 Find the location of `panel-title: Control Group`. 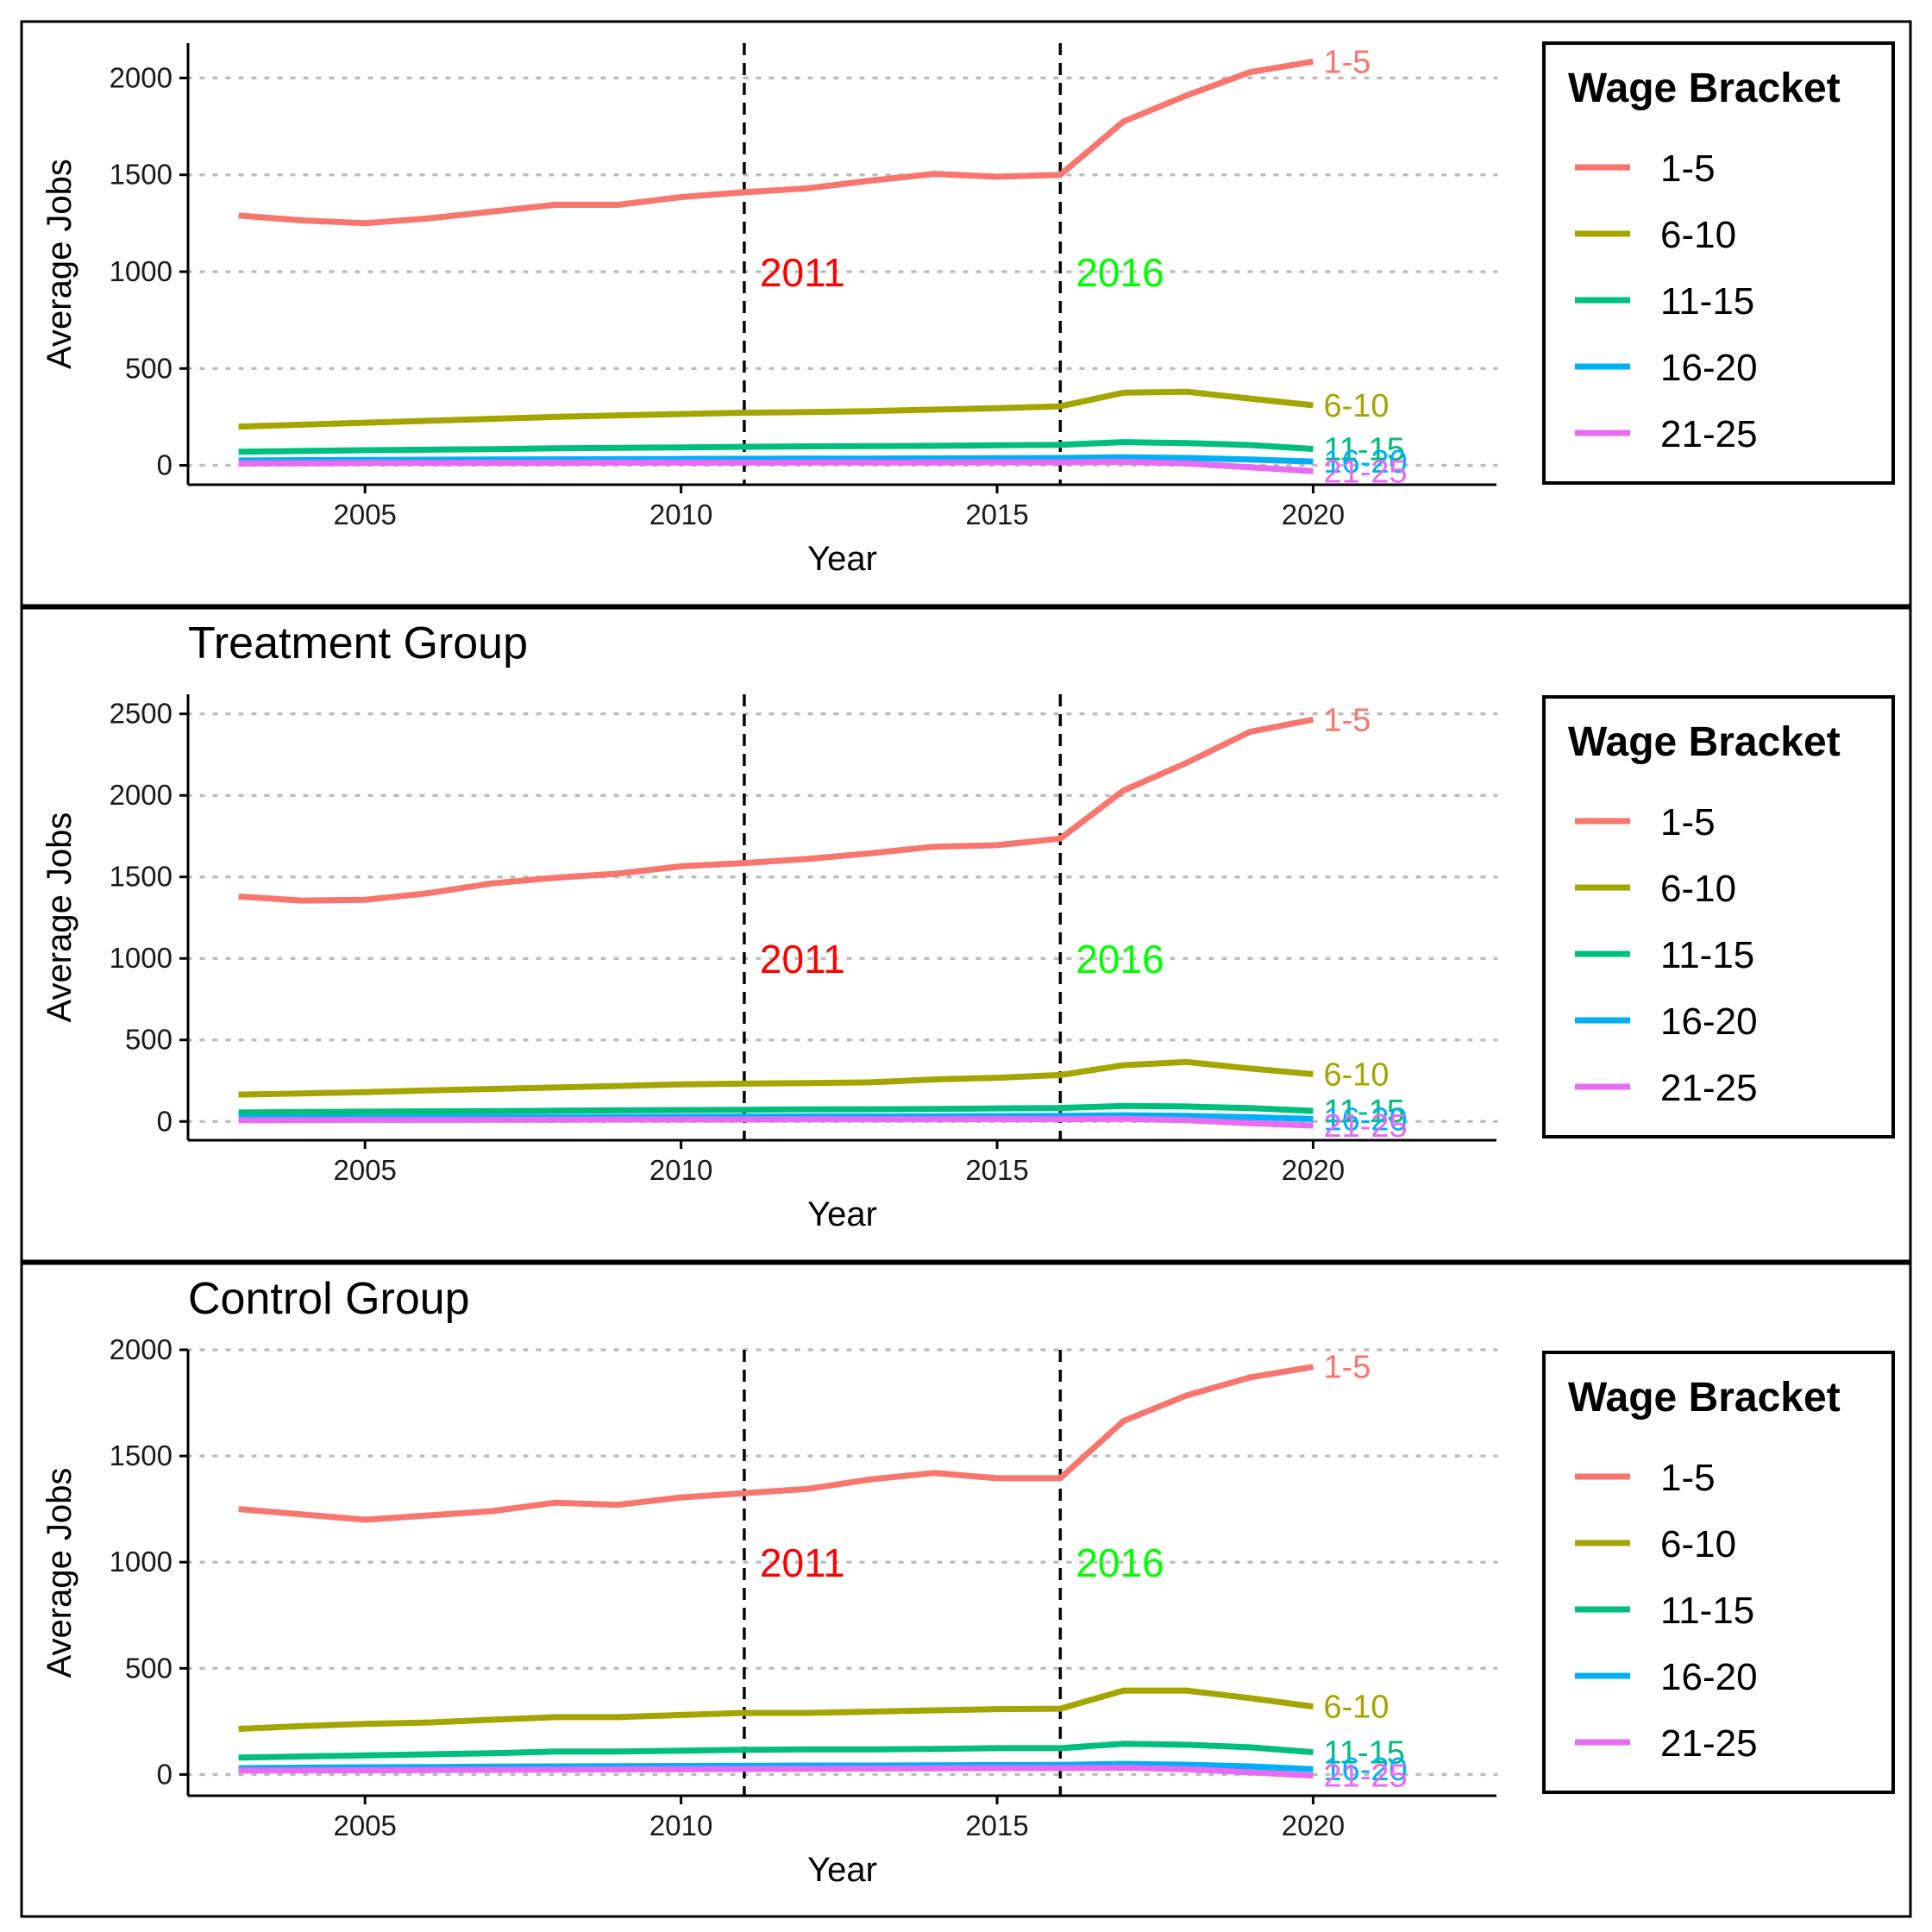

panel-title: Control Group is located at coordinates (329, 1299).